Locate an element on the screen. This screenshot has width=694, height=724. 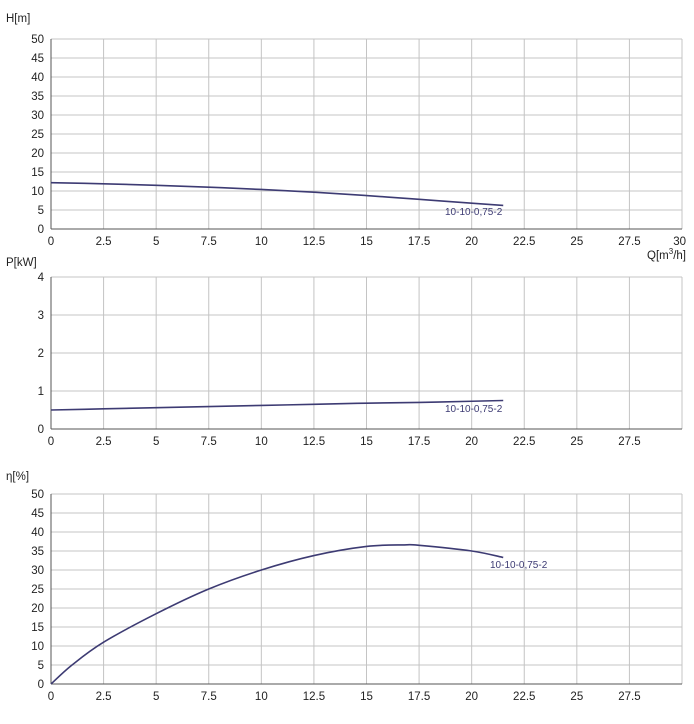
y-axis-label: P[kW] is located at coordinates (21, 263).